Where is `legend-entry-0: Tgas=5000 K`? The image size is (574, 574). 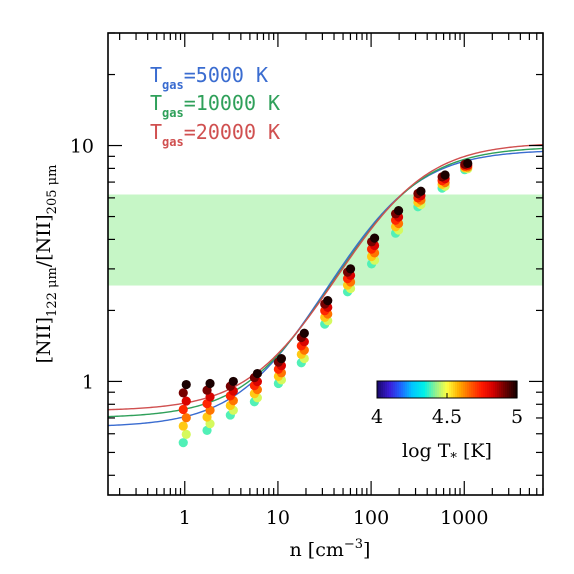
legend-entry-0: Tgas=5000 K is located at coordinates (209, 77).